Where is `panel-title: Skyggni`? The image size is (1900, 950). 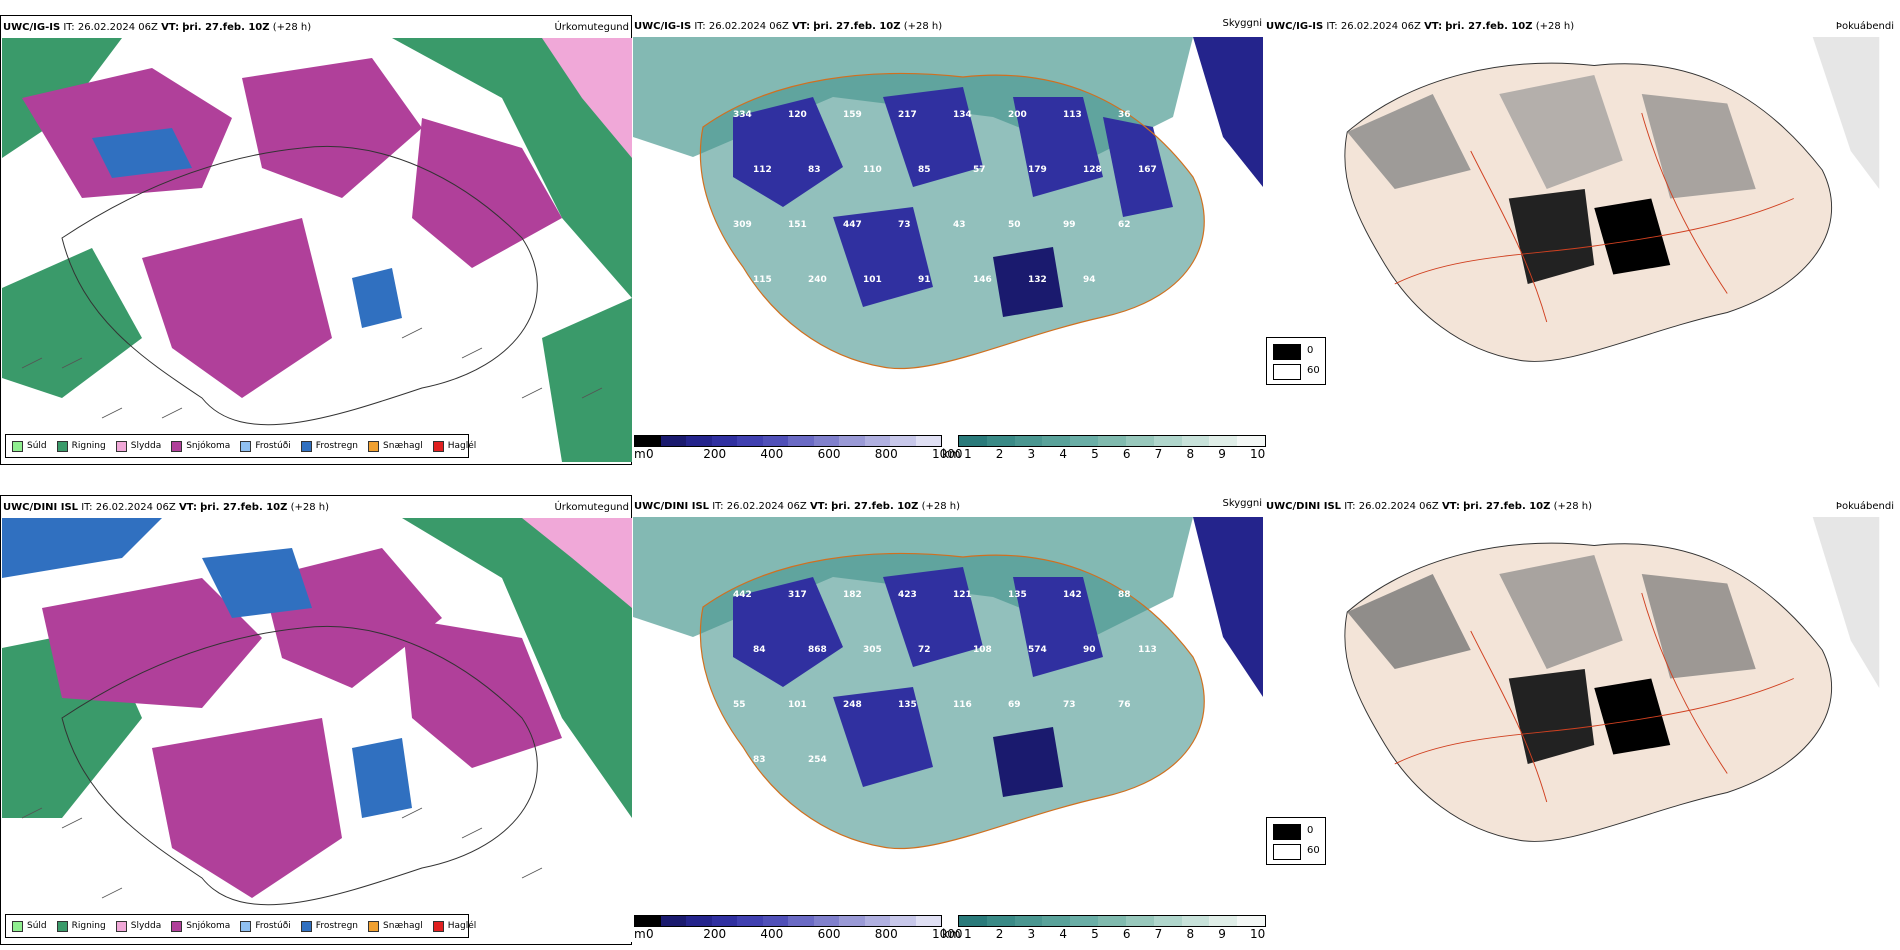 panel-title: Skyggni is located at coordinates (1242, 23).